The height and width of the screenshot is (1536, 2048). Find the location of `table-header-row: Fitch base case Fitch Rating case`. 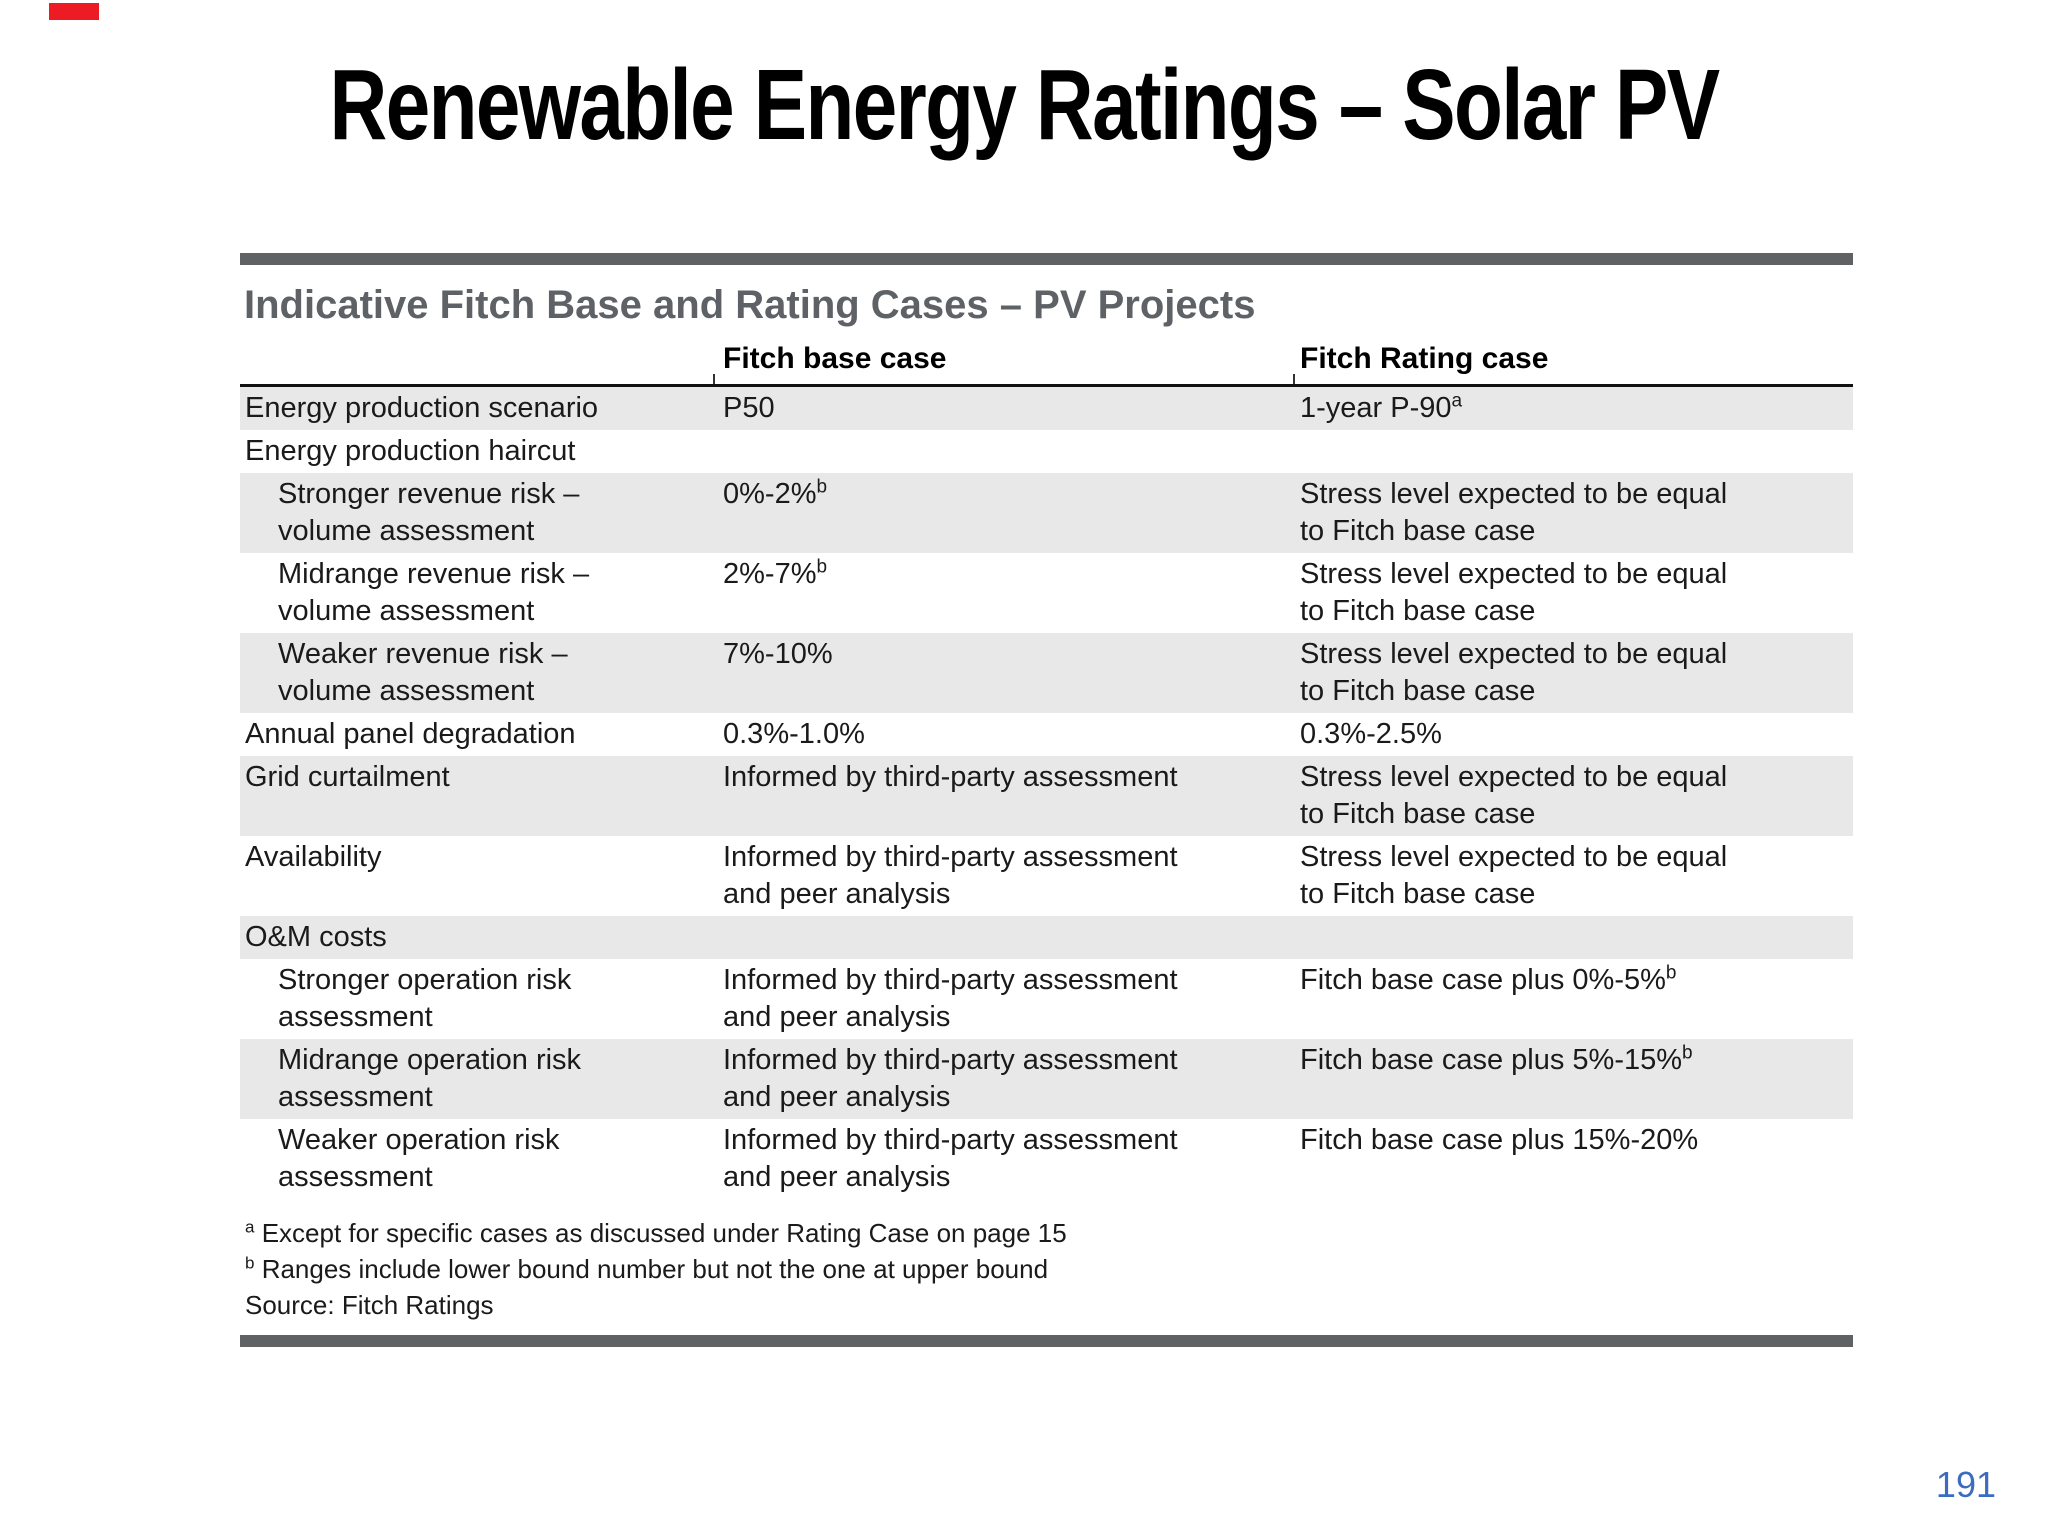

table-header-row: Fitch base case Fitch Rating case is located at coordinates (1046, 358).